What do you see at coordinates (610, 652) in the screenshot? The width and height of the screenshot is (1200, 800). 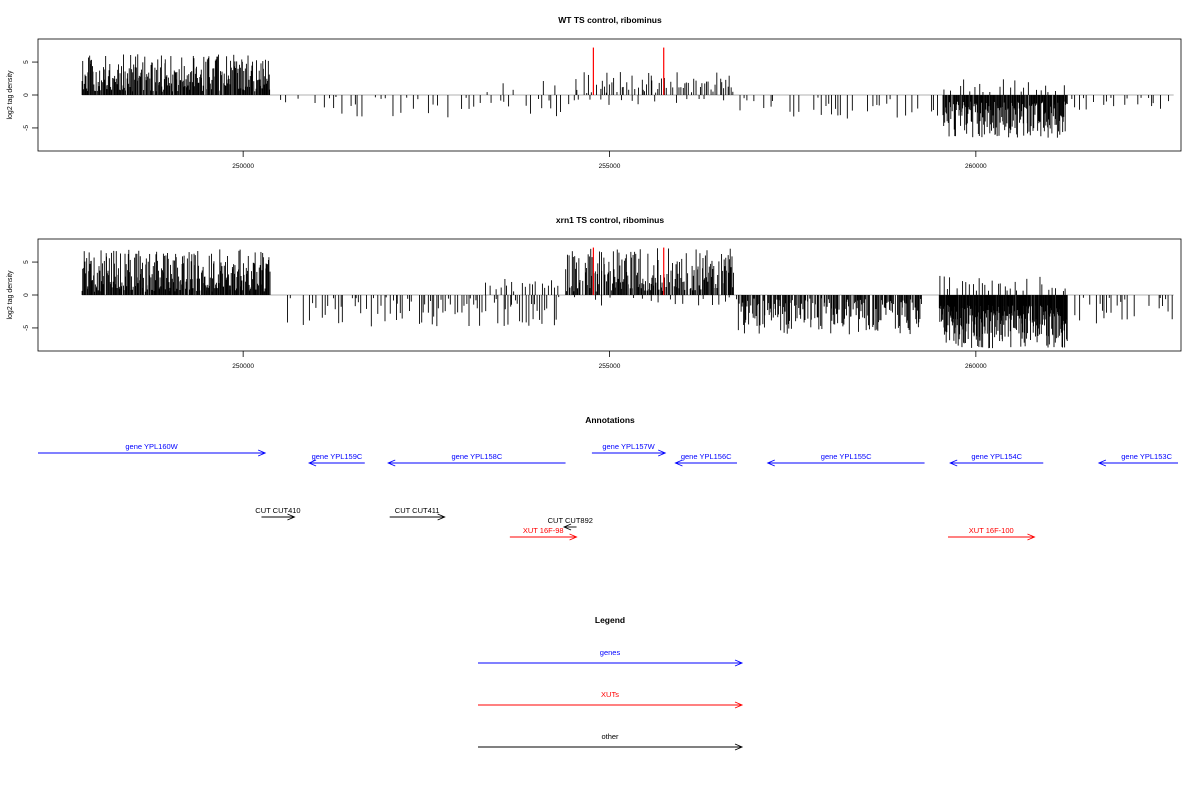 I see `legend-label: genes` at bounding box center [610, 652].